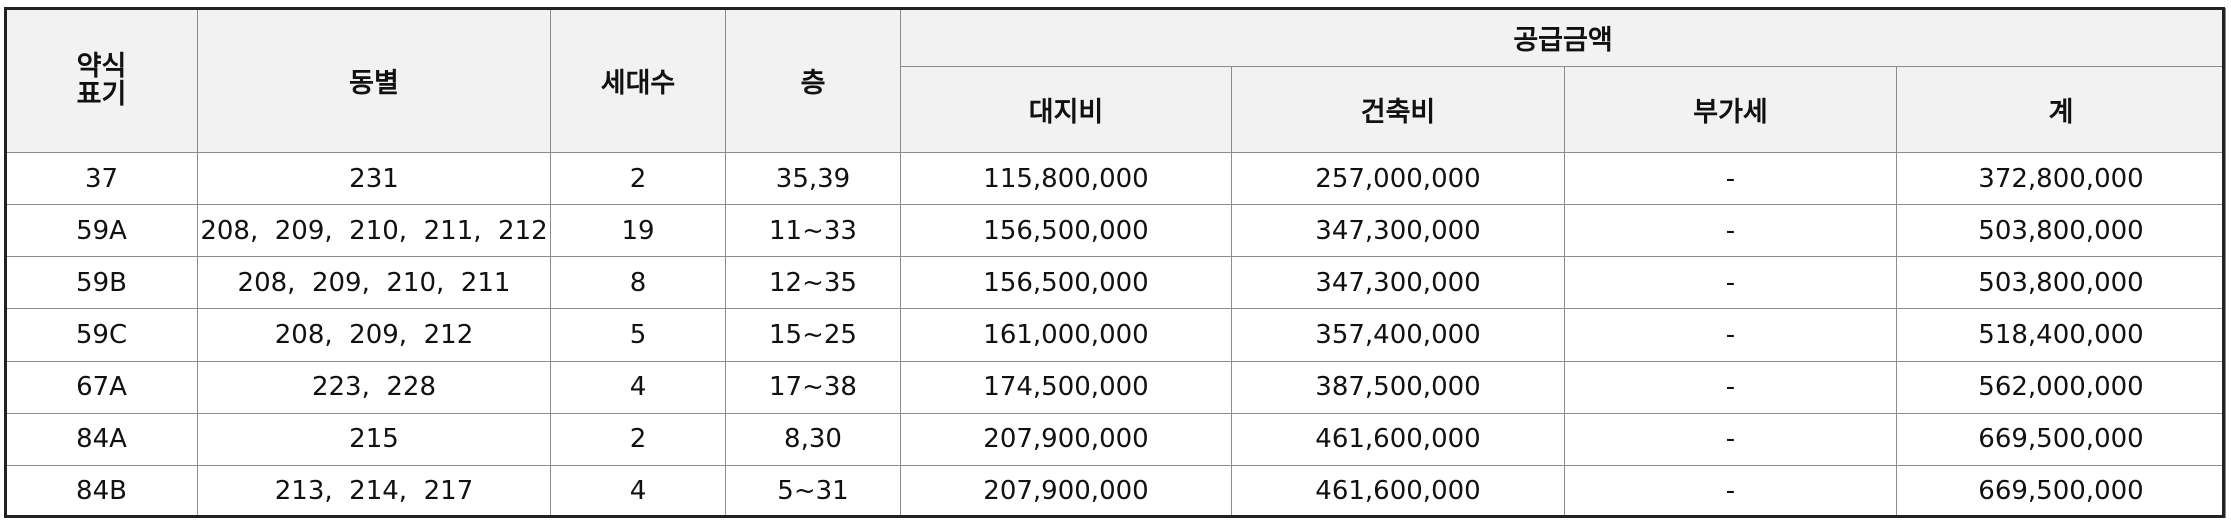 The height and width of the screenshot is (525, 2231). What do you see at coordinates (101, 439) in the screenshot?
I see `cell-abbr: 84A` at bounding box center [101, 439].